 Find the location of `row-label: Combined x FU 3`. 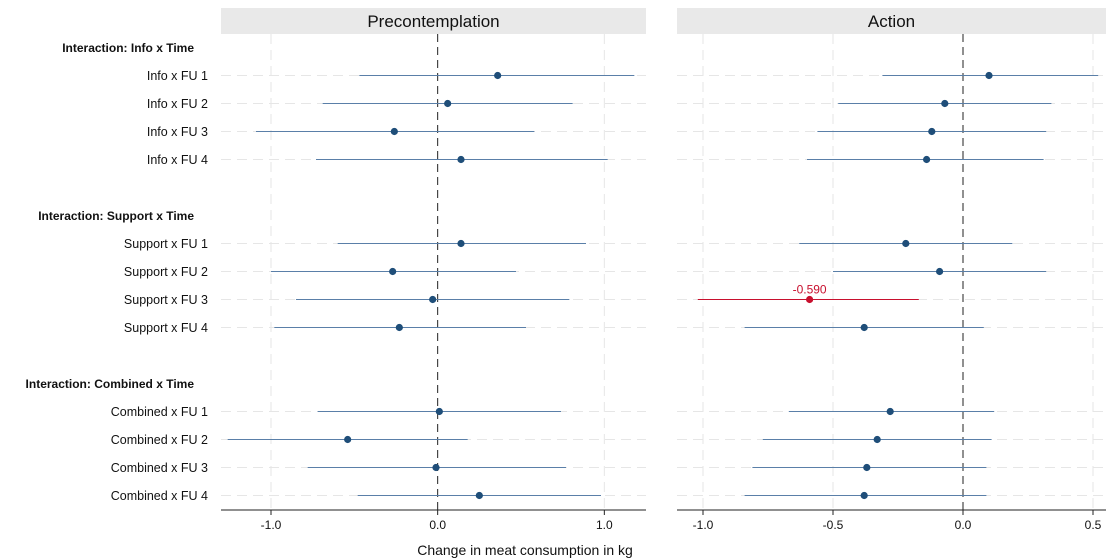

row-label: Combined x FU 3 is located at coordinates (159, 468).